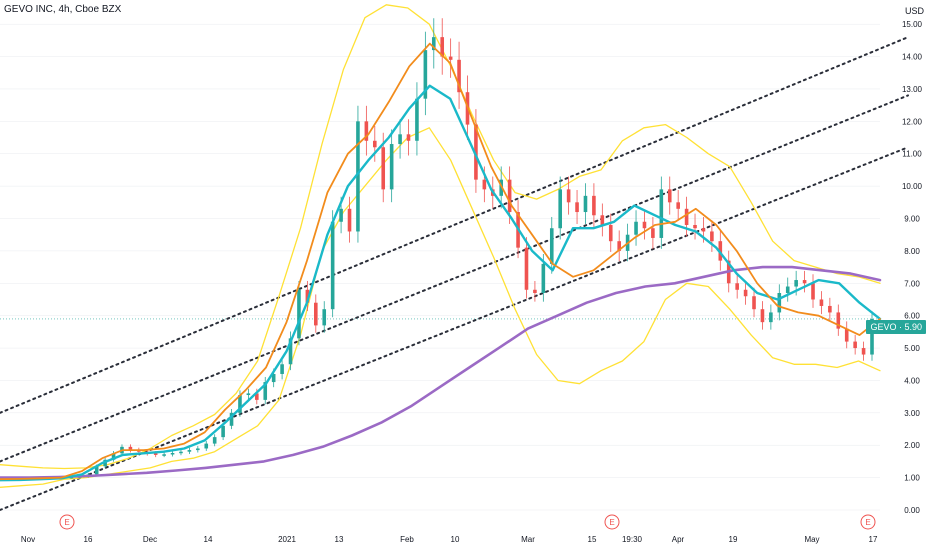 This screenshot has width=932, height=550. I want to click on x-tick-label: 16, so click(88, 539).